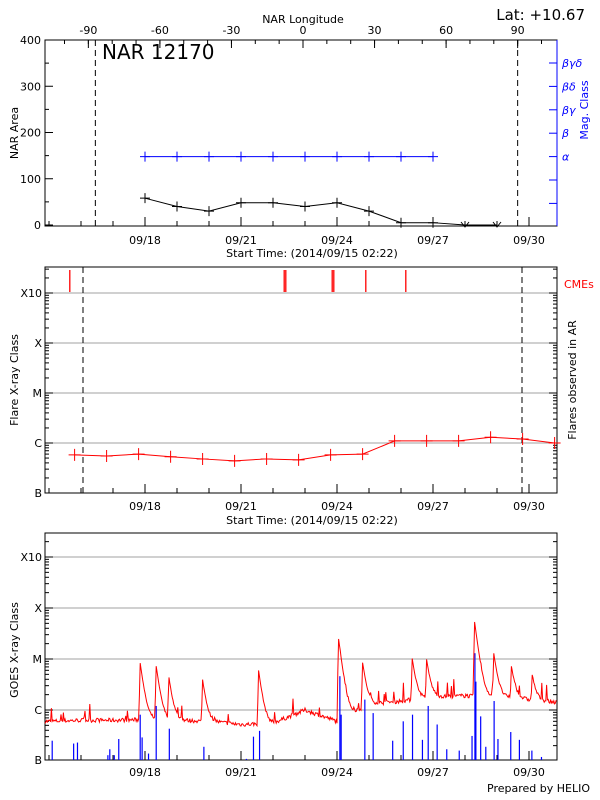 This screenshot has height=800, width=600. Describe the element at coordinates (158, 52) in the screenshot. I see `nar-title: NAR 12170` at that location.